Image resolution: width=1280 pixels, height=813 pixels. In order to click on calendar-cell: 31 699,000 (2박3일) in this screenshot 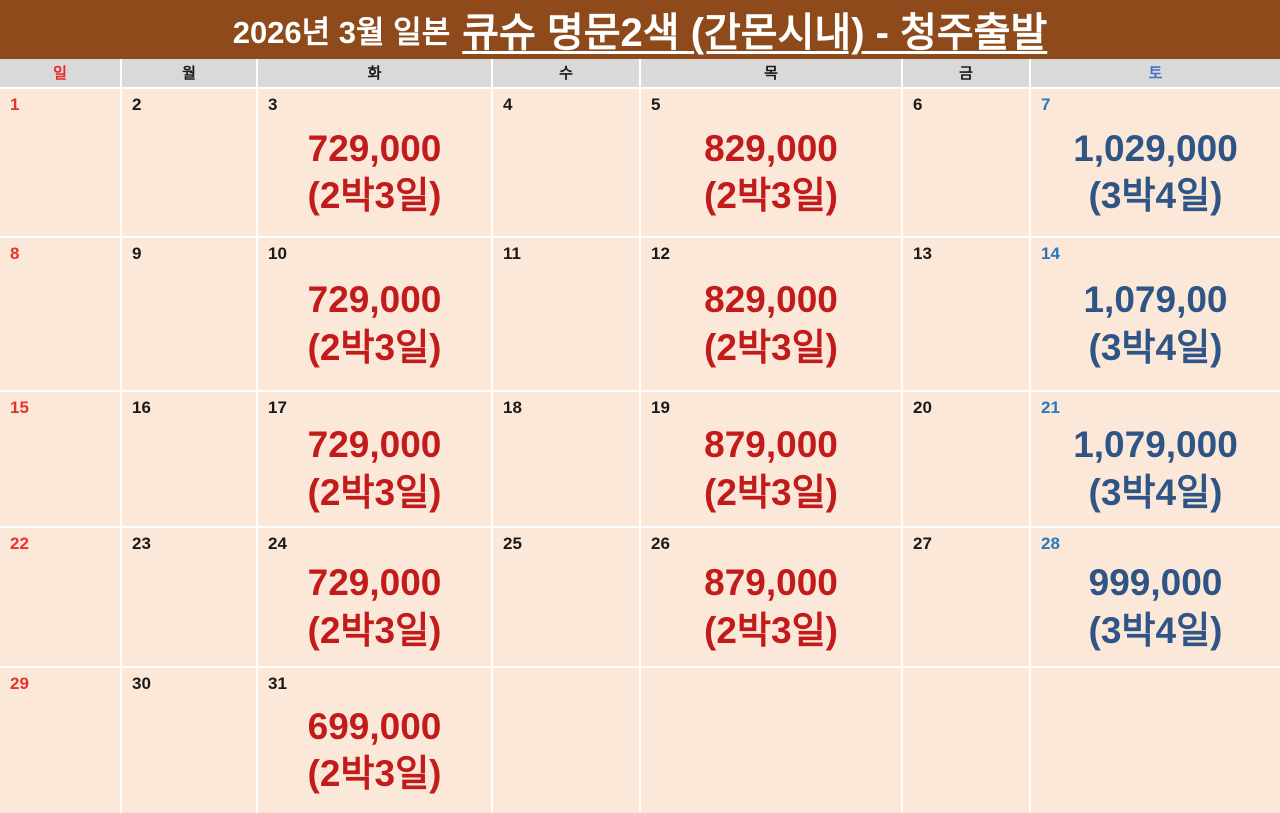, I will do `click(374, 740)`.